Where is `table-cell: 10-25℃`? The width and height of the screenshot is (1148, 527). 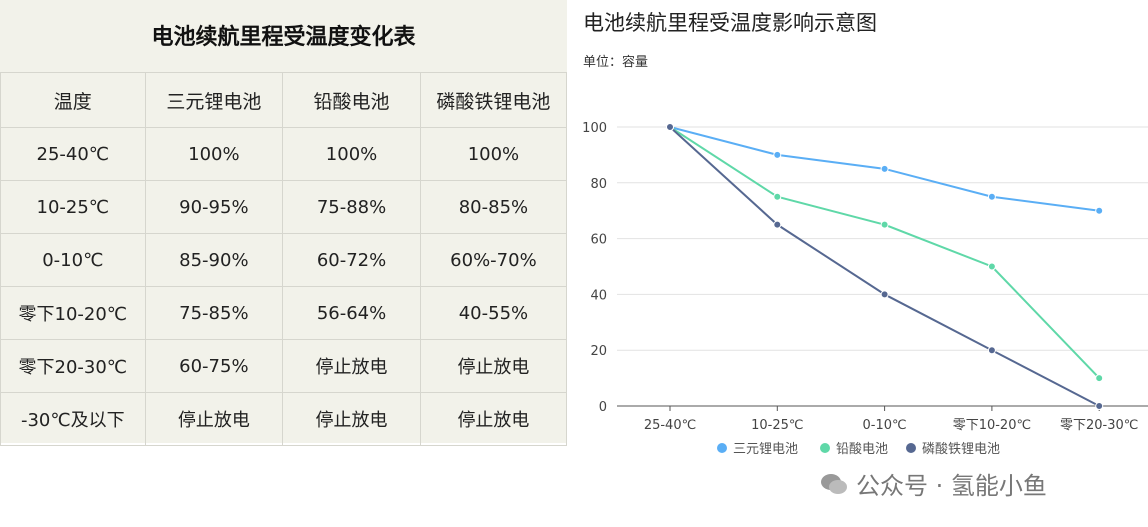
table-cell: 10-25℃ is located at coordinates (73, 207).